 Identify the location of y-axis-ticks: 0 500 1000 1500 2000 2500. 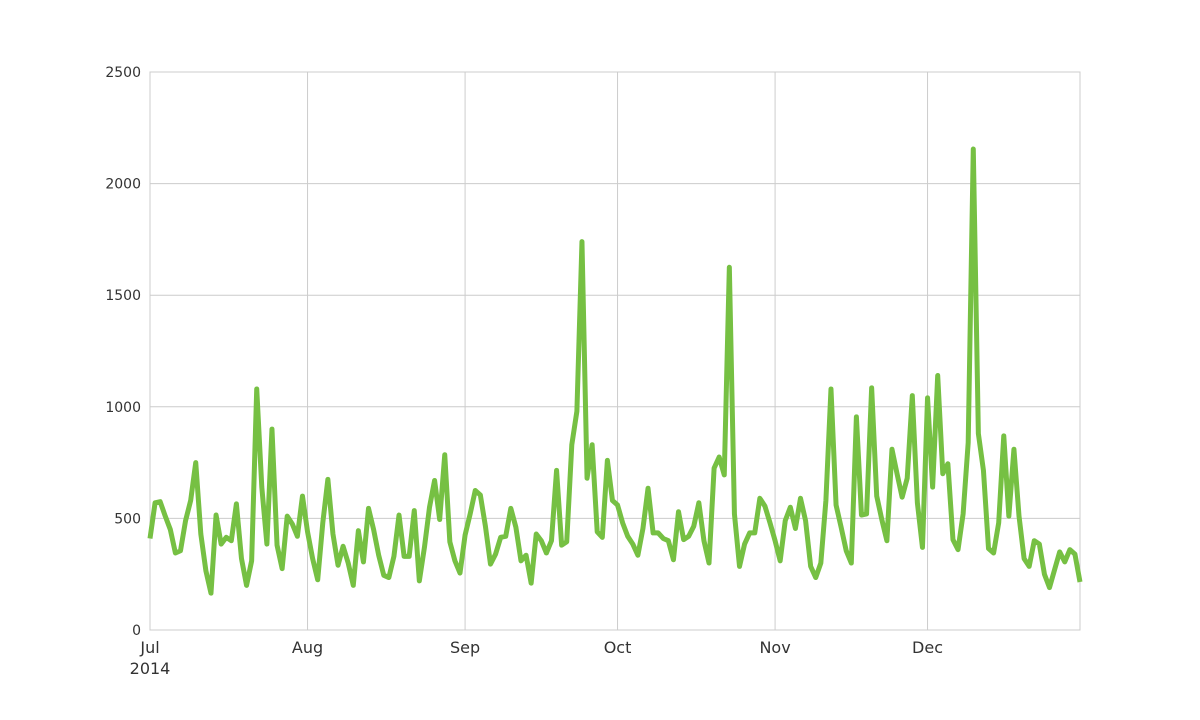
(123, 352).